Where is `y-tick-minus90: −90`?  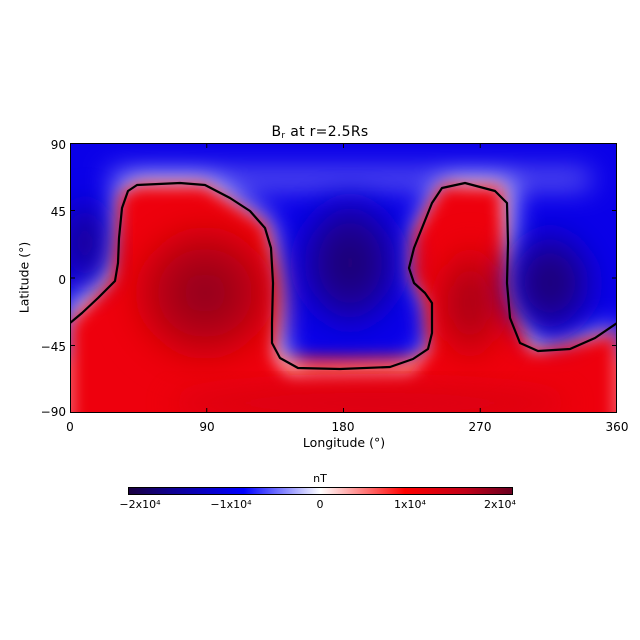
y-tick-minus90: −90 is located at coordinates (53, 412).